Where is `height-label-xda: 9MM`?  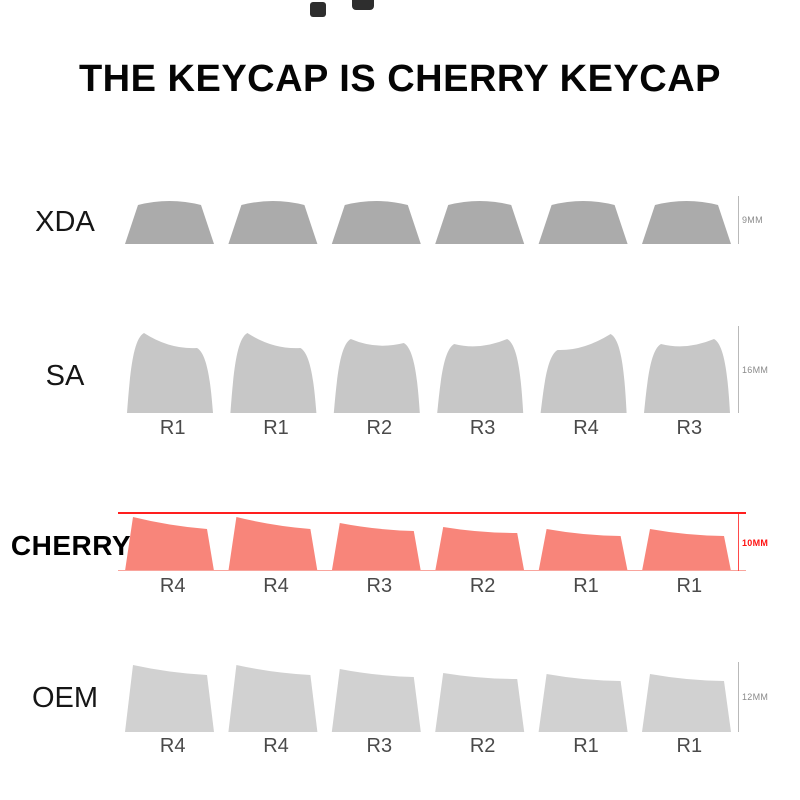 height-label-xda: 9MM is located at coordinates (752, 220).